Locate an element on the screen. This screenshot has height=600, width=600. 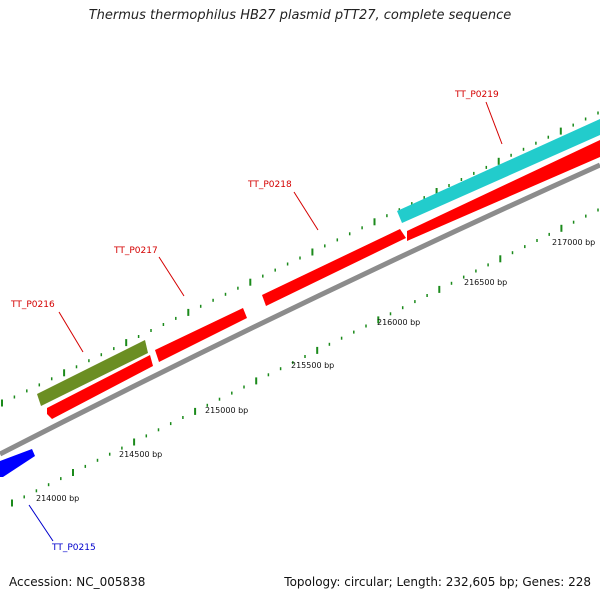
scale-label-214000: 214000 bp is located at coordinates (57, 498).